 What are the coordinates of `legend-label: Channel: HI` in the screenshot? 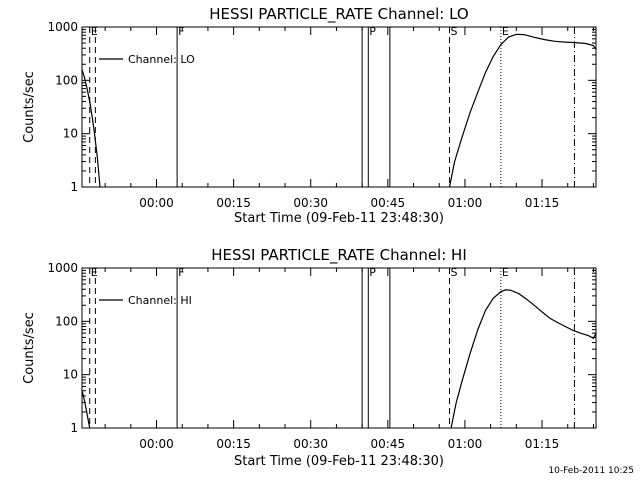 It's located at (160, 300).